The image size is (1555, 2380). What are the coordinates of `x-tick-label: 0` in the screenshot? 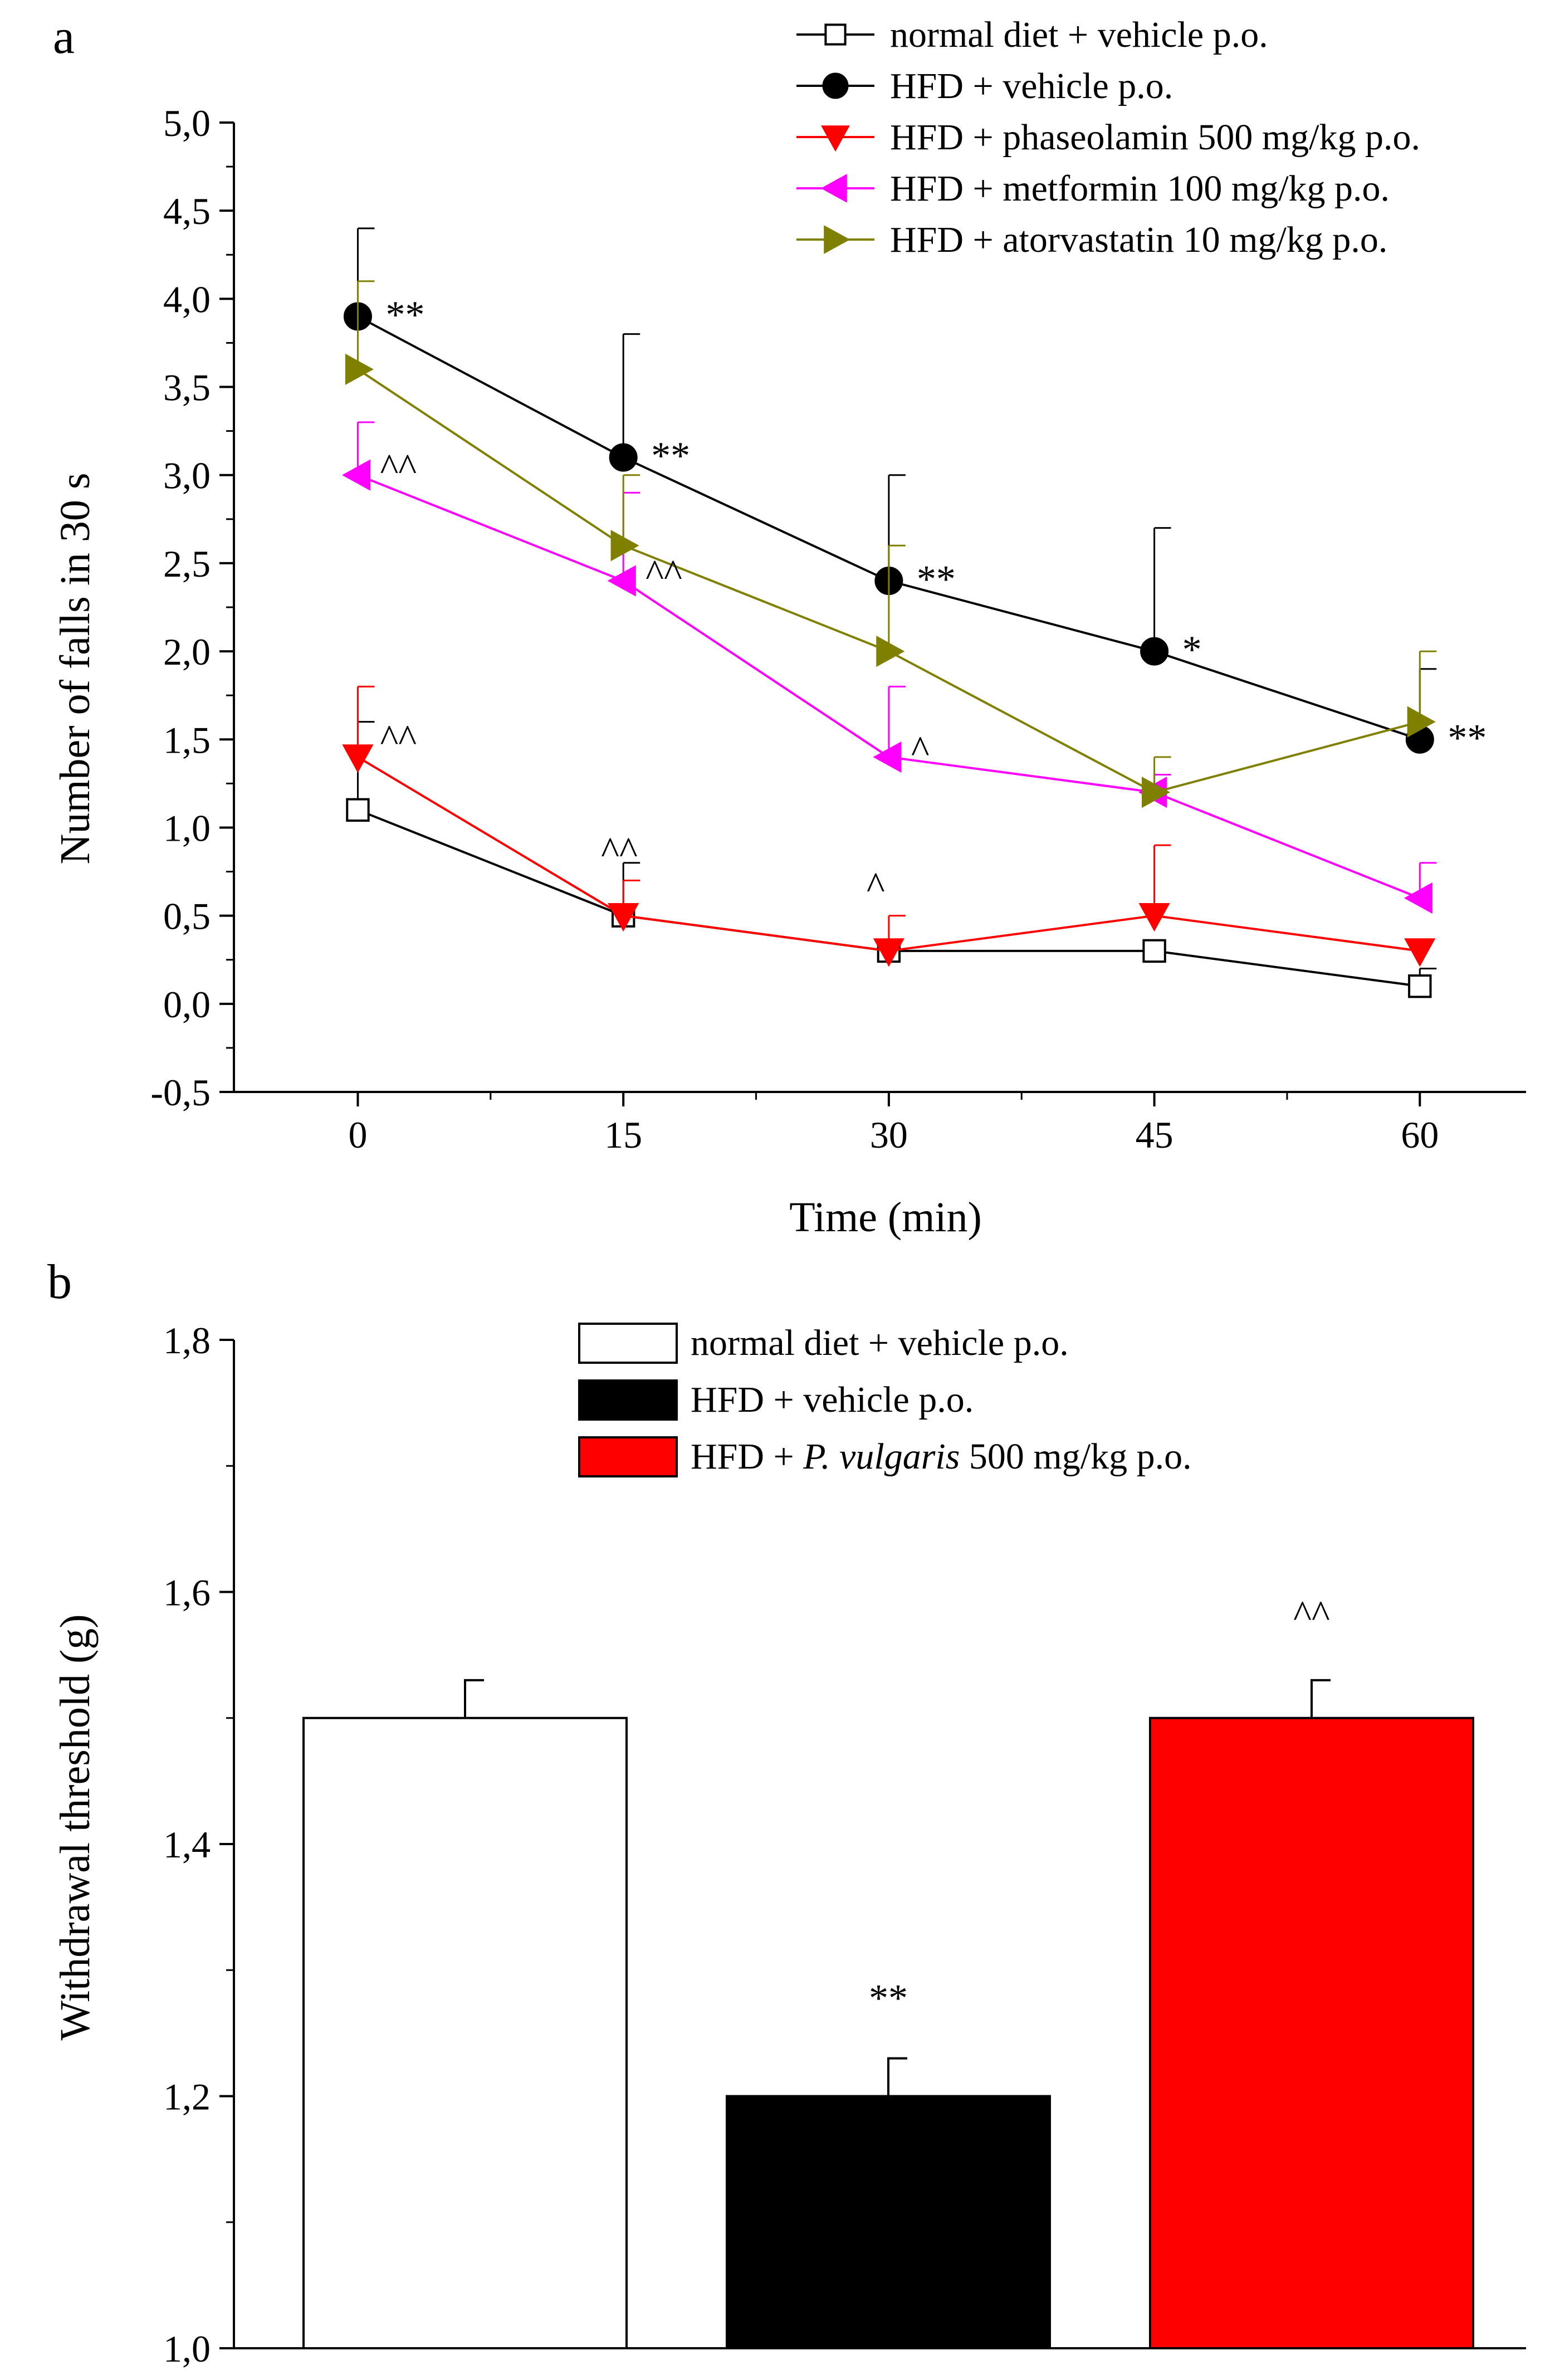 It's located at (357, 1135).